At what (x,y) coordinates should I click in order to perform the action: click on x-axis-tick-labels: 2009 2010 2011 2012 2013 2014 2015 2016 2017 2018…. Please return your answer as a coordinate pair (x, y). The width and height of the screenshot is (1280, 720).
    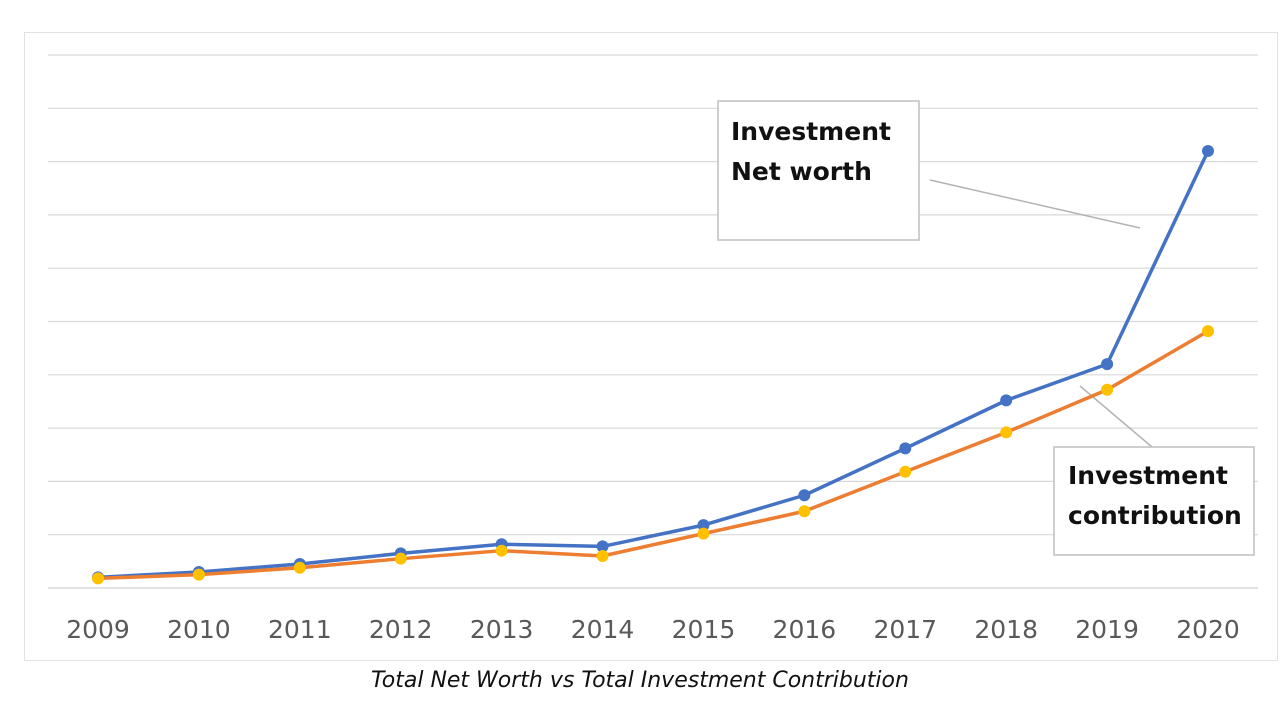
    Looking at the image, I should click on (653, 629).